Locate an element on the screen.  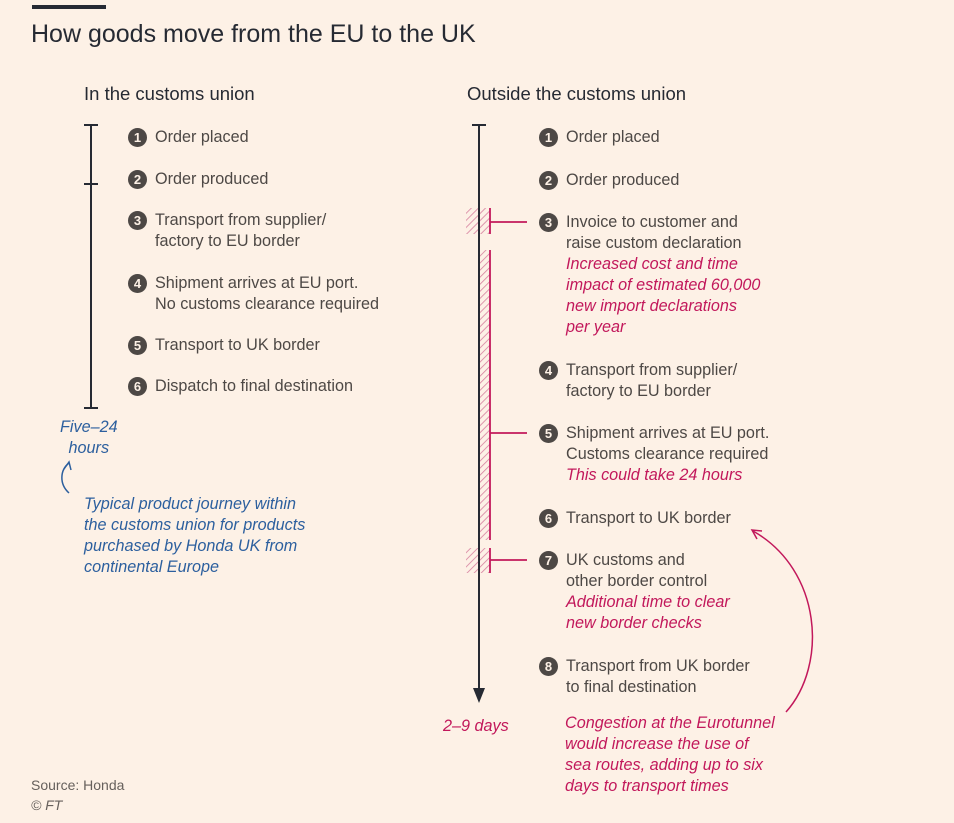
left-step-5: 5 Transport to UK border is located at coordinates (224, 345).